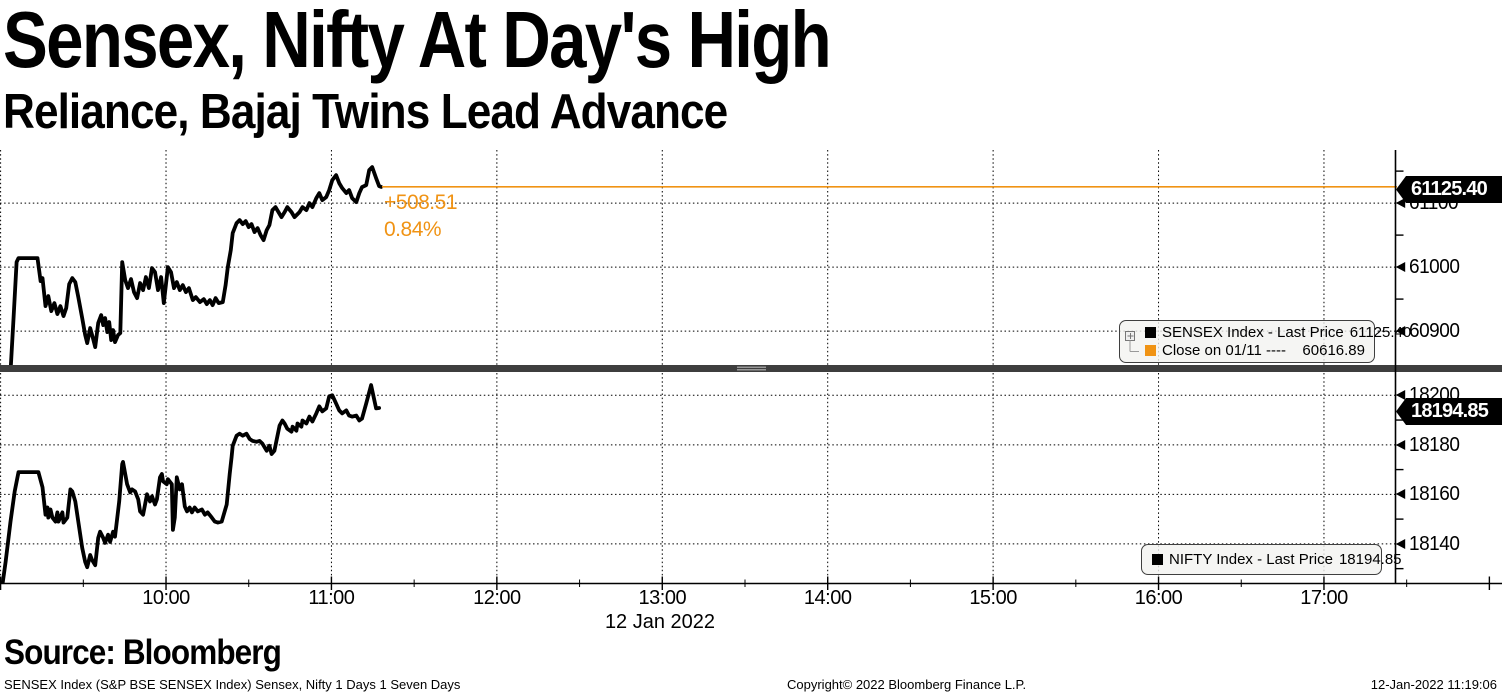 The image size is (1502, 695). What do you see at coordinates (421, 216) in the screenshot?
I see `change-annotation: +508.51 0.84%` at bounding box center [421, 216].